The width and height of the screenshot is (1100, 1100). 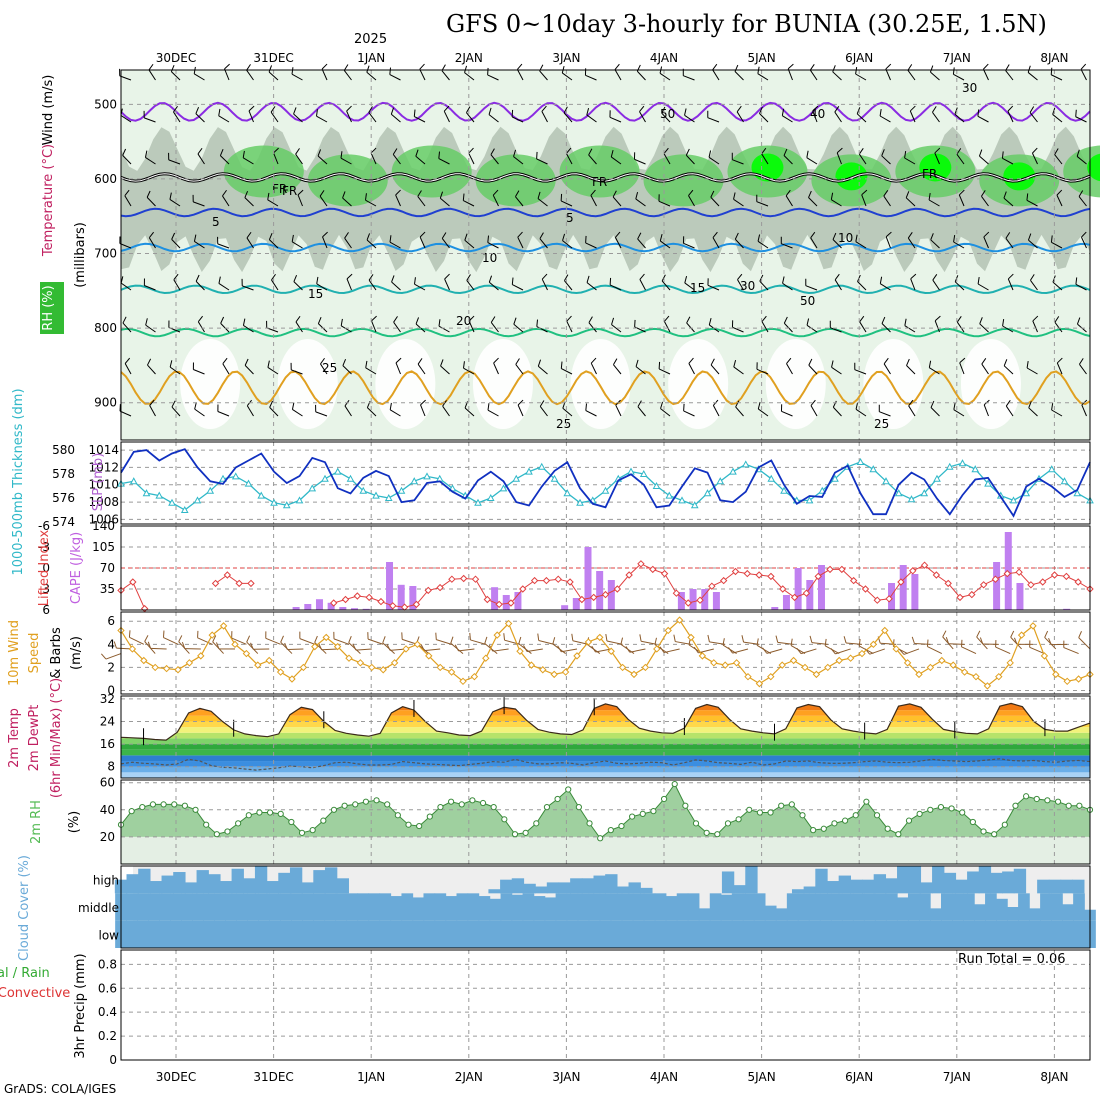 I want to click on ylabel-thickness: 1000-500mb Thickness (dm), so click(x=18, y=481).